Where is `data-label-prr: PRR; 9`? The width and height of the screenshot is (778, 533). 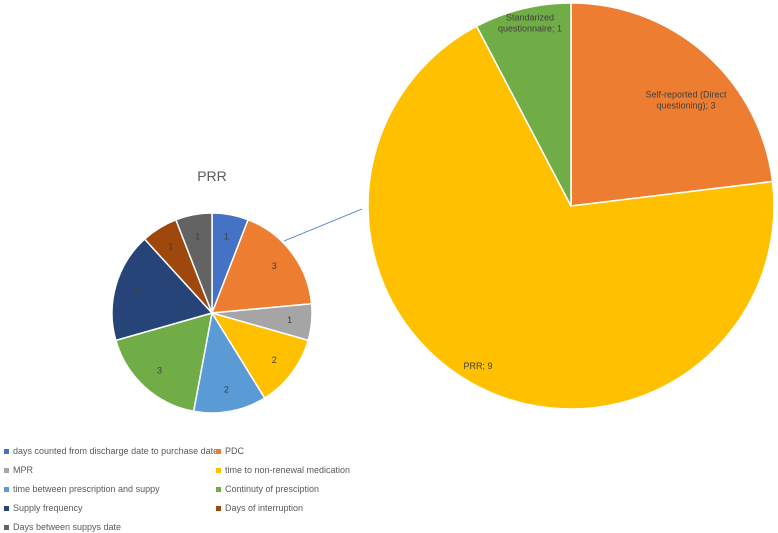 data-label-prr: PRR; 9 is located at coordinates (477, 366).